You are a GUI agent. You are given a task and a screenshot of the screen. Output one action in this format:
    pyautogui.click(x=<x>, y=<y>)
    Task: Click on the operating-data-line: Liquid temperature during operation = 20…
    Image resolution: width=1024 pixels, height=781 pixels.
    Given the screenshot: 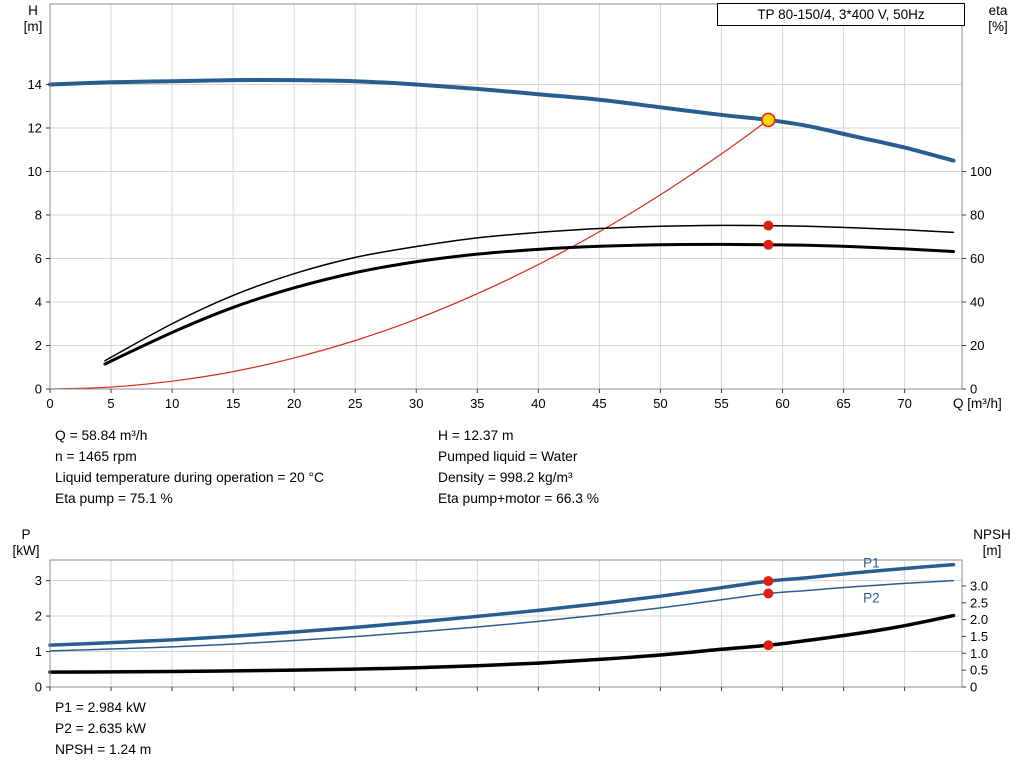 What is the action you would take?
    pyautogui.click(x=189, y=477)
    